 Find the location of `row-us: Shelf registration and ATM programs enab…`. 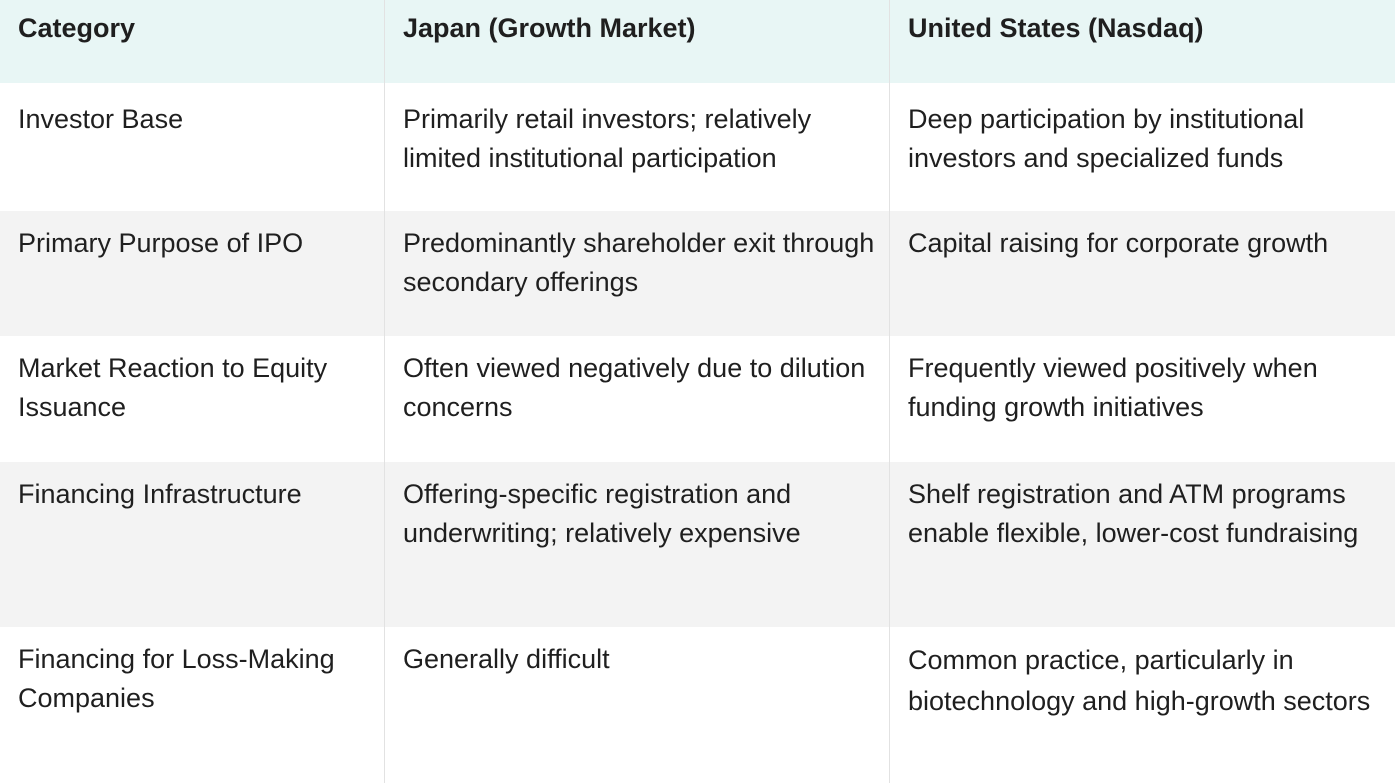

row-us: Shelf registration and ATM programs enab… is located at coordinates (1142, 544).